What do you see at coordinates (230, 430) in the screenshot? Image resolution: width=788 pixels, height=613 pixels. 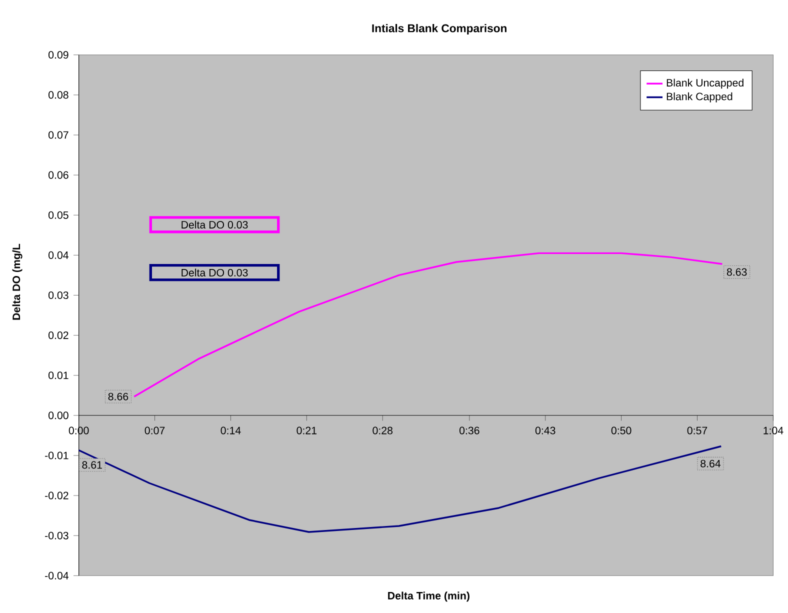 I see `x-tick-label: 0:14` at bounding box center [230, 430].